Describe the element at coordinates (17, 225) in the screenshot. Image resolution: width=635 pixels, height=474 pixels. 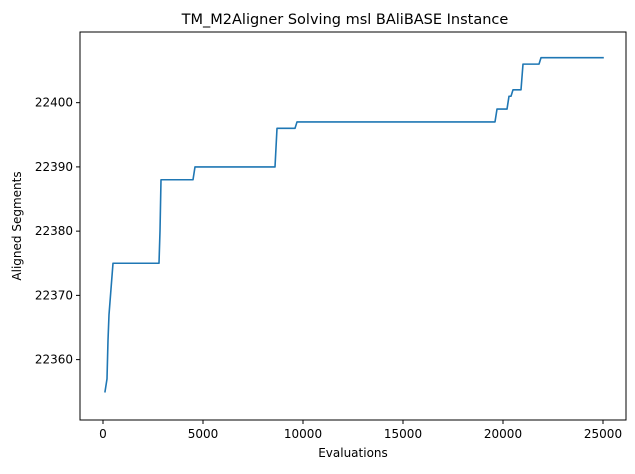
I see `y-axis-label: Aligned Segments` at that location.